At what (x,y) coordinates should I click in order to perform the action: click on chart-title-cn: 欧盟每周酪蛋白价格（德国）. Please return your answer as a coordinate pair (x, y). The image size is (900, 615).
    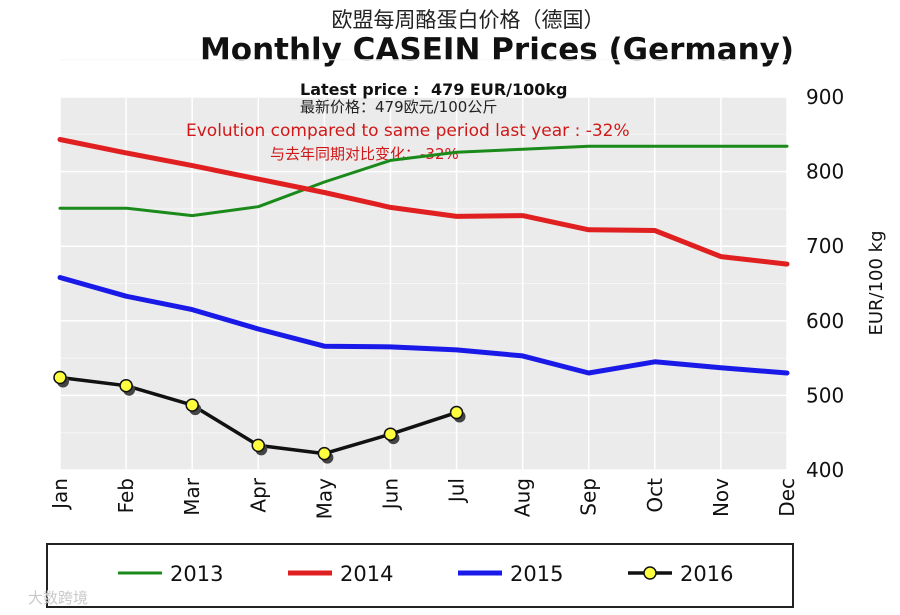
    Looking at the image, I should click on (468, 20).